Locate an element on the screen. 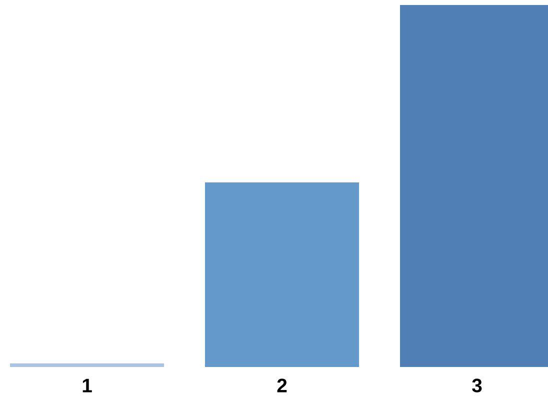 The width and height of the screenshot is (548, 405). x-tick-label: 3 is located at coordinates (477, 385).